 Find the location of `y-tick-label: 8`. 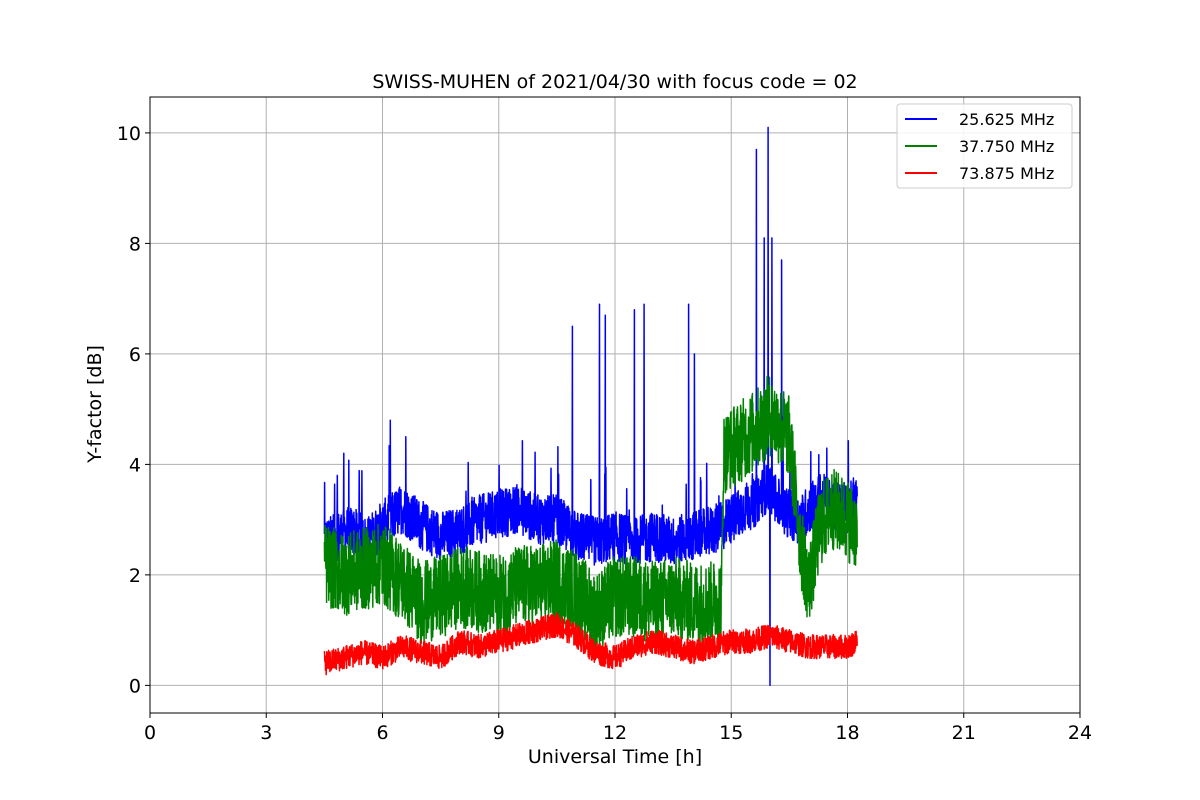

y-tick-label: 8 is located at coordinates (135, 244).